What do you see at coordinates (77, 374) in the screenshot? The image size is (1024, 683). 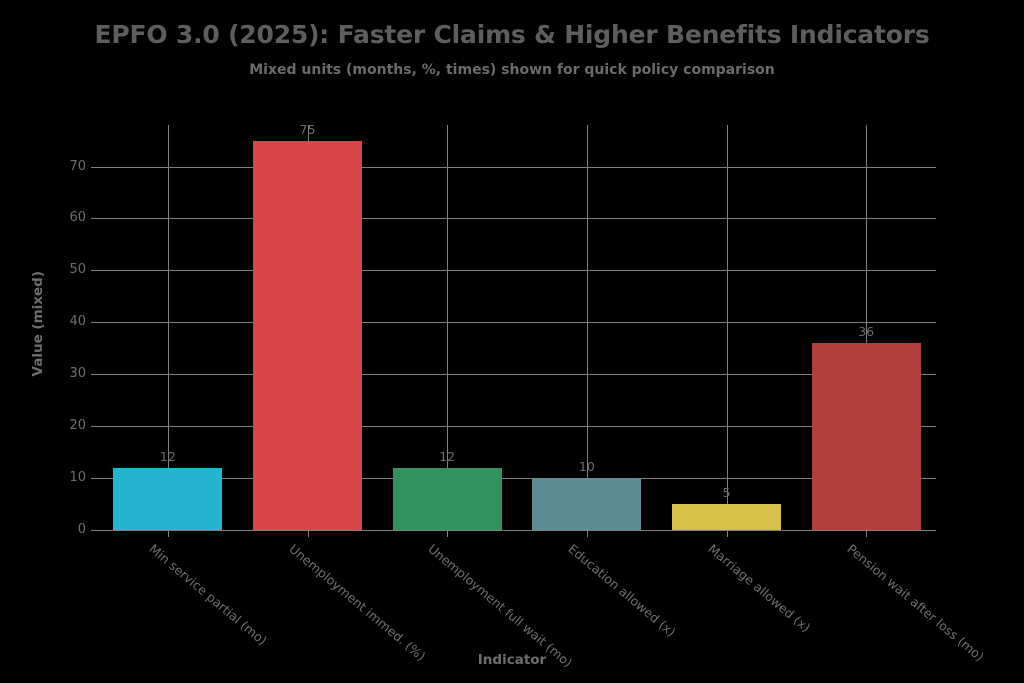 I see `y-tick-label: 30` at bounding box center [77, 374].